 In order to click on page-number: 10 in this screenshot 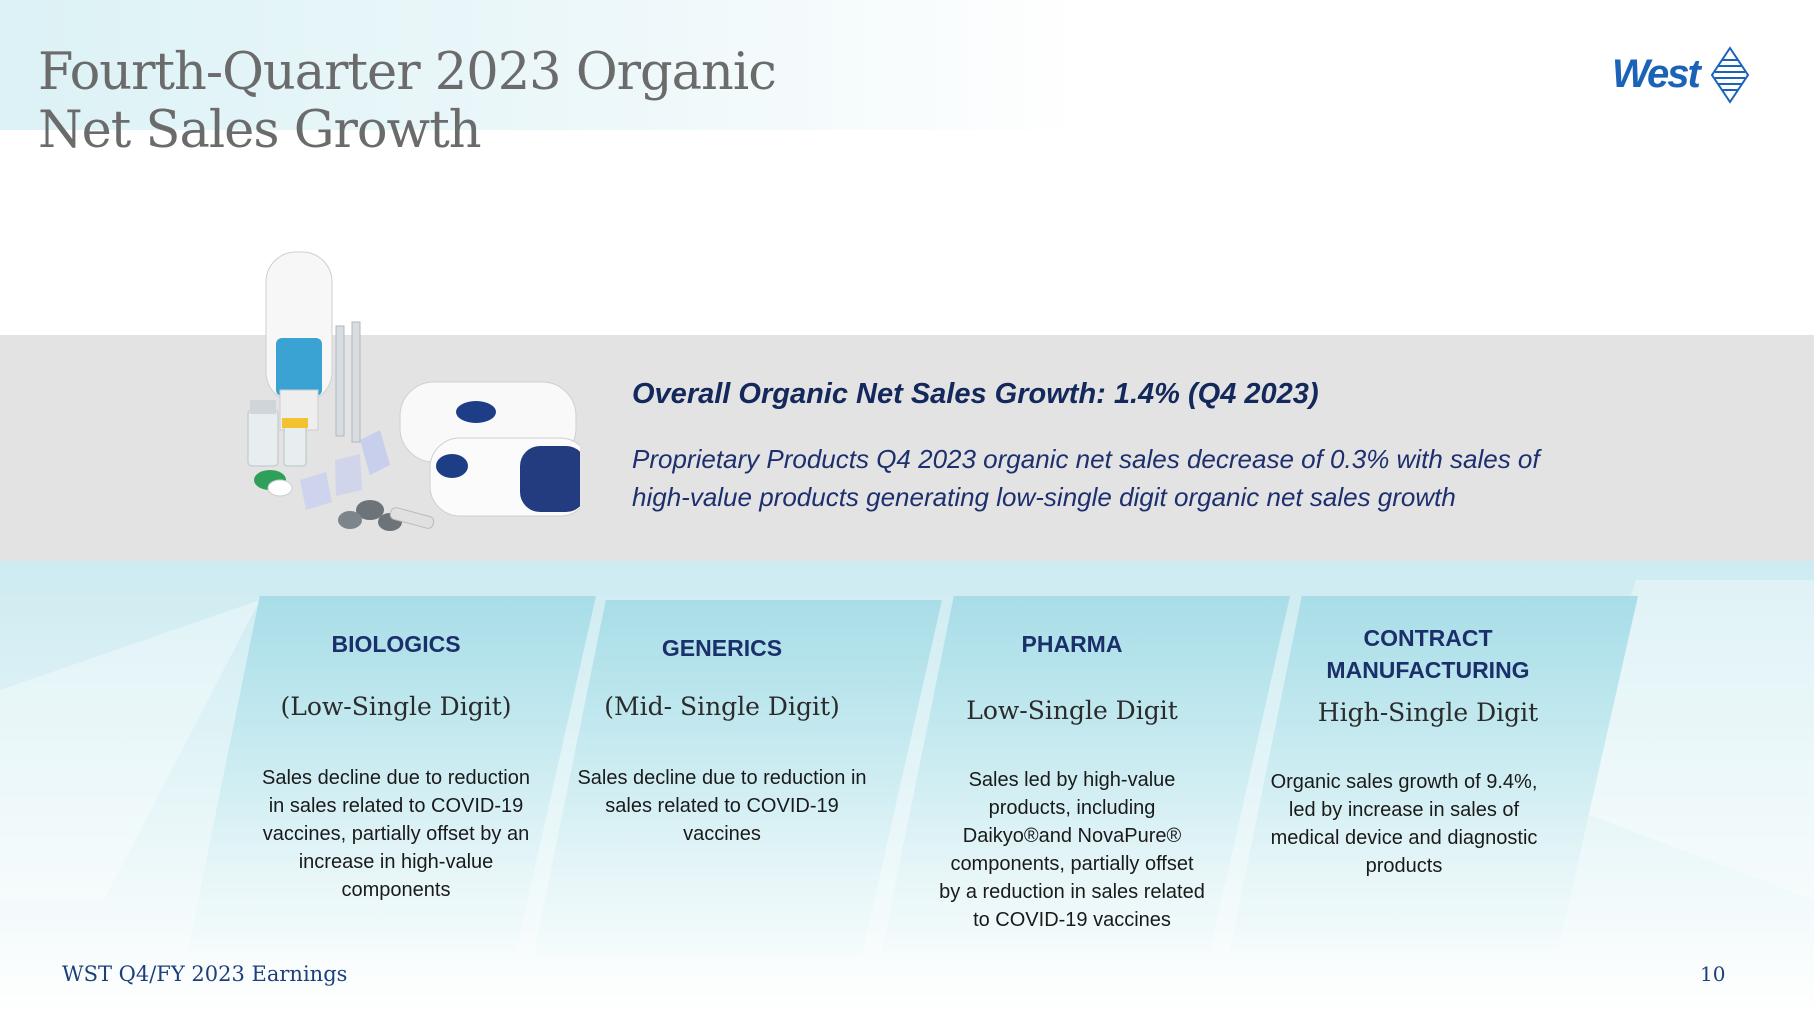, I will do `click(1713, 974)`.